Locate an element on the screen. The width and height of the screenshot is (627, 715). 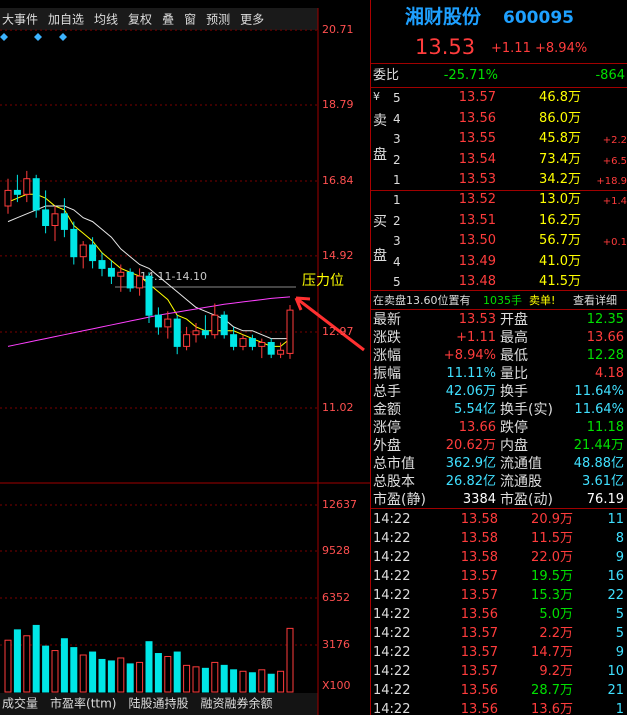
order-volume: 56.7万 is located at coordinates (560, 240).